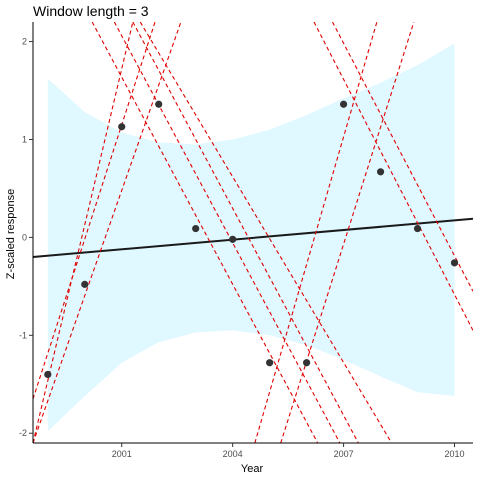 This screenshot has width=480, height=480. Describe the element at coordinates (344, 454) in the screenshot. I see `x-tick-label: 2007` at that location.